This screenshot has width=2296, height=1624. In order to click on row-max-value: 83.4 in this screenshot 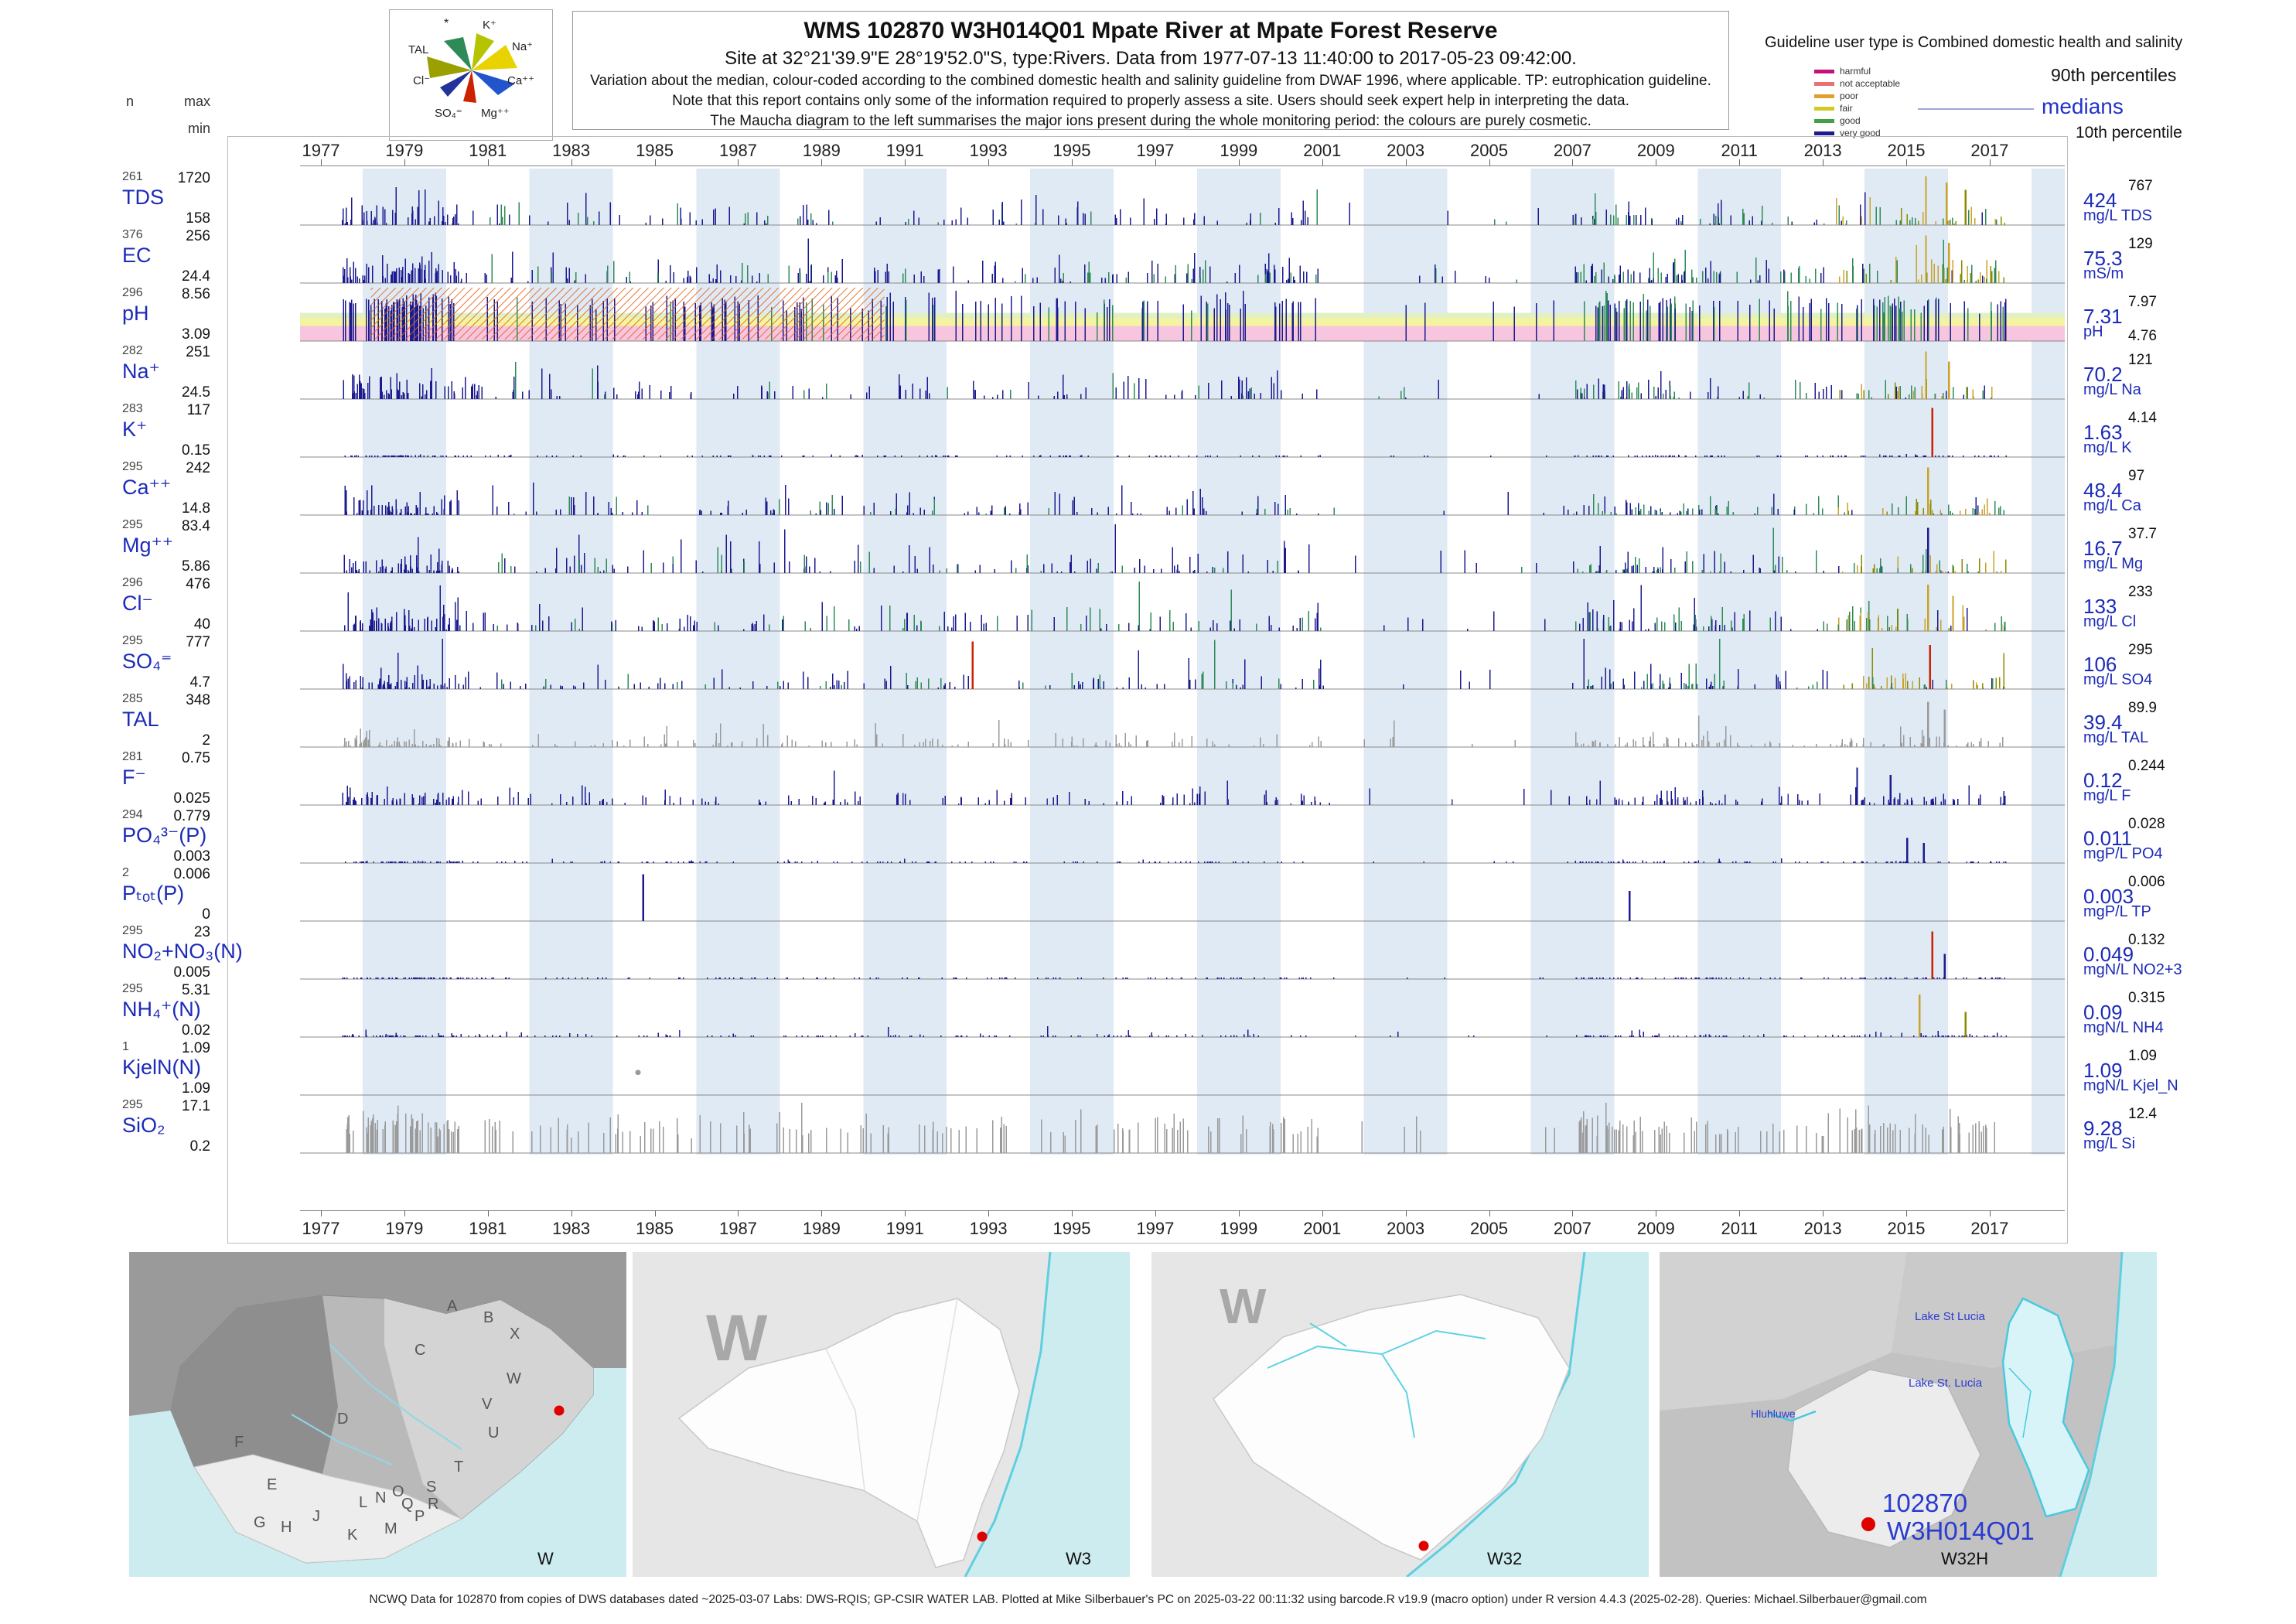, I will do `click(196, 526)`.